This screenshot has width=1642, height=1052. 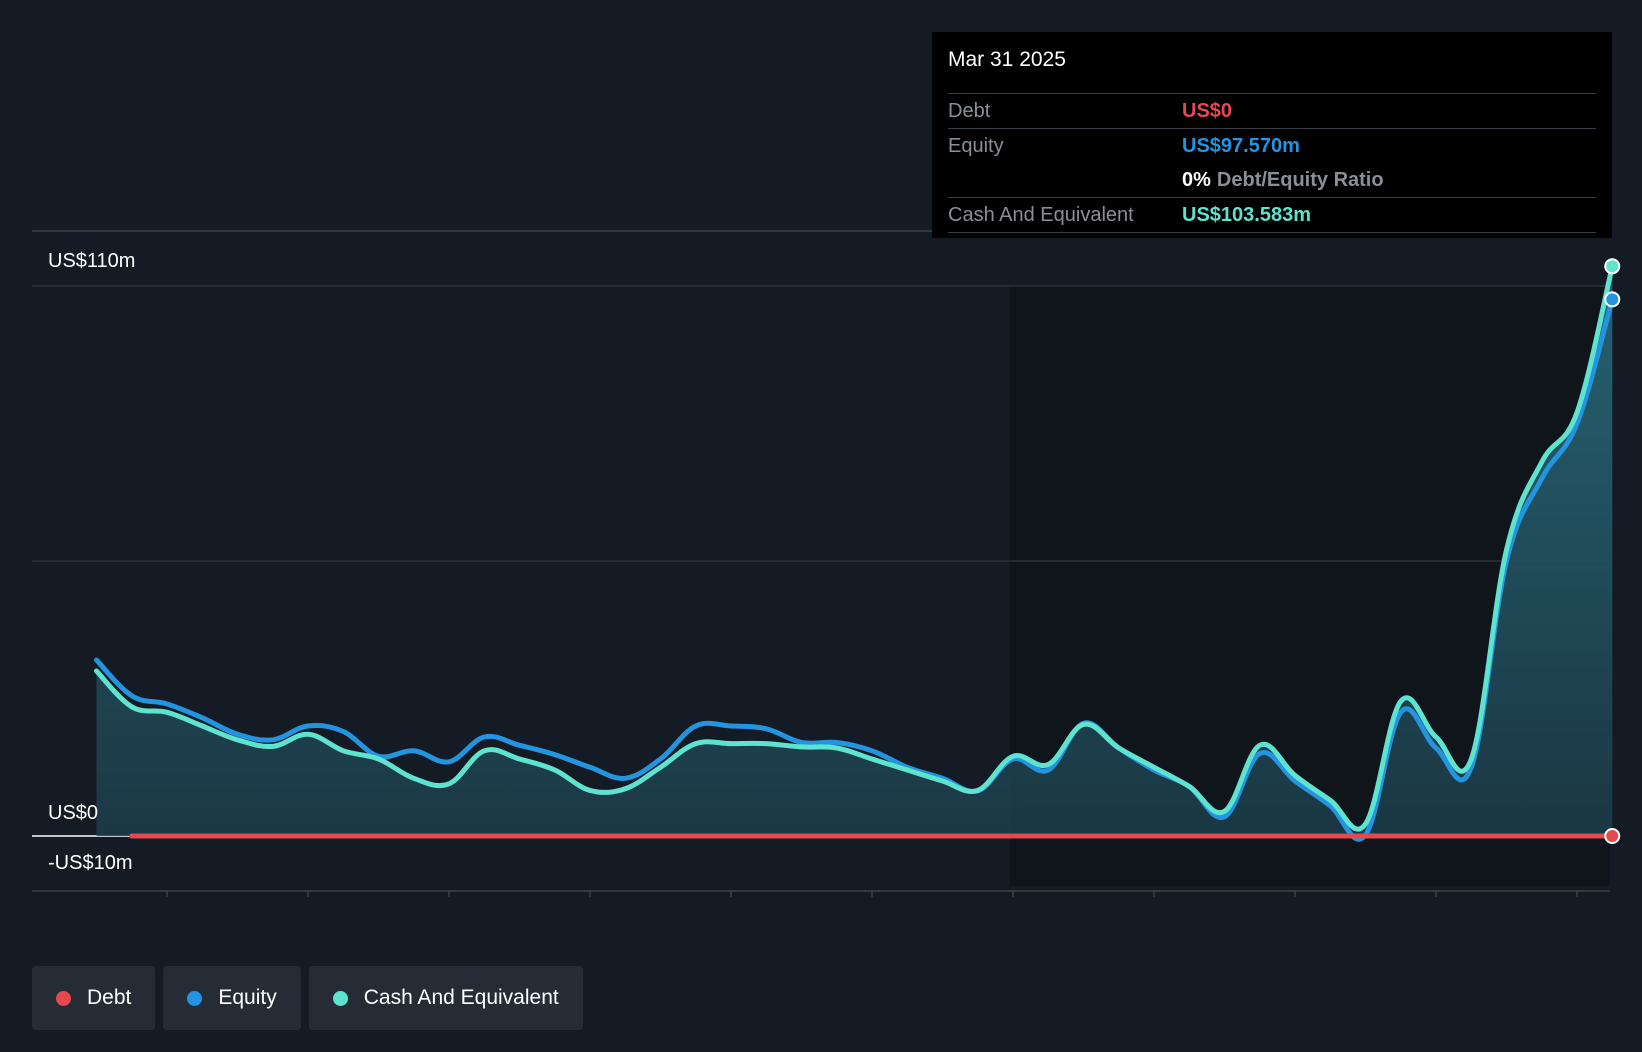 I want to click on tooltip-row-ratio: 0% Debt/Equity Ratio, so click(x=1272, y=180).